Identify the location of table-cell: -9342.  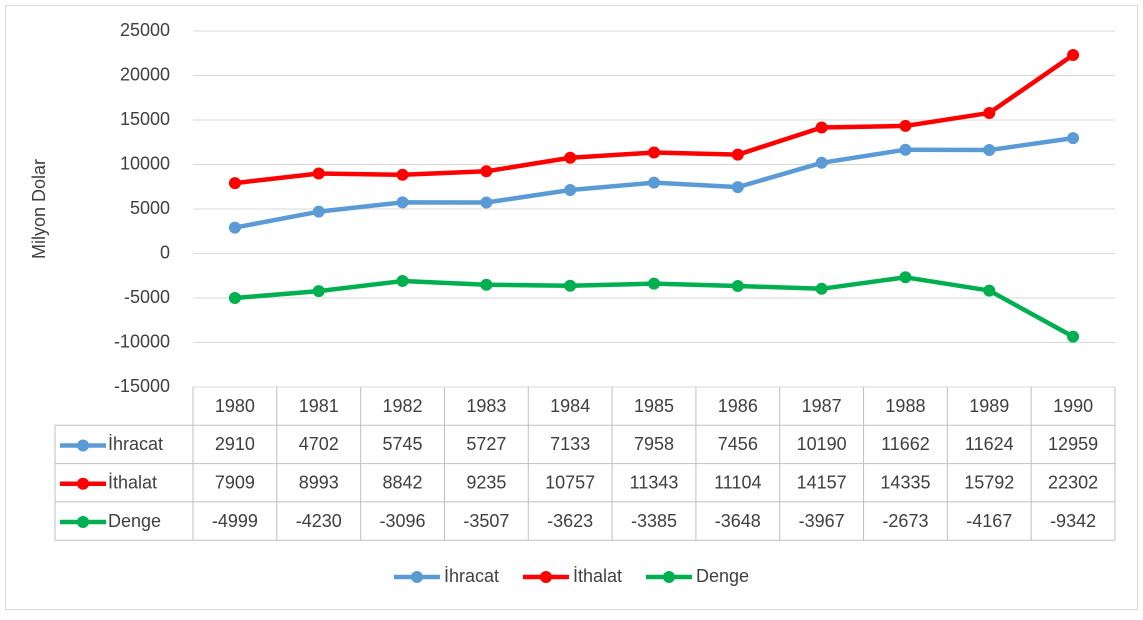
(1073, 521).